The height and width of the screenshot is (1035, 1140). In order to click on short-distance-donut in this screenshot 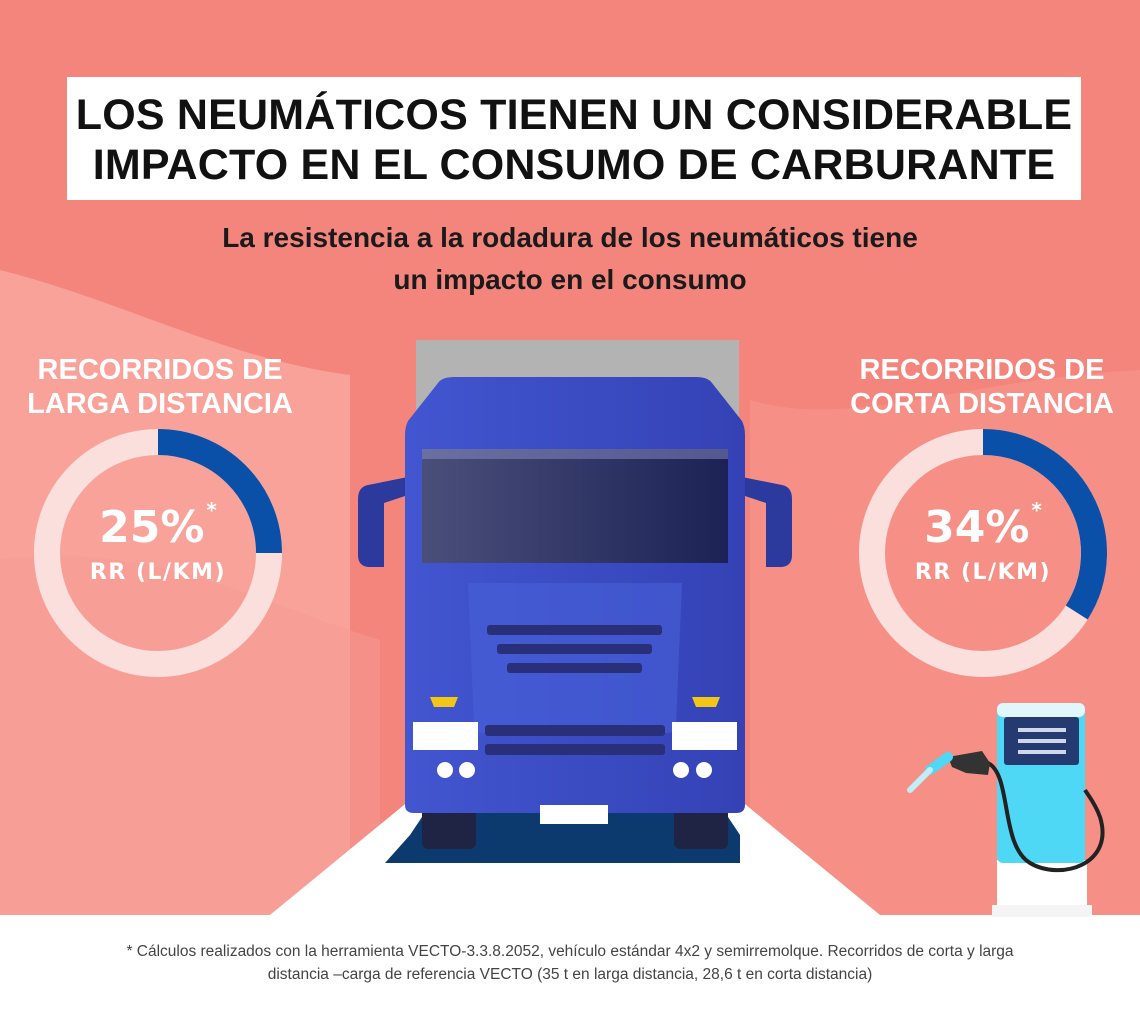, I will do `click(983, 553)`.